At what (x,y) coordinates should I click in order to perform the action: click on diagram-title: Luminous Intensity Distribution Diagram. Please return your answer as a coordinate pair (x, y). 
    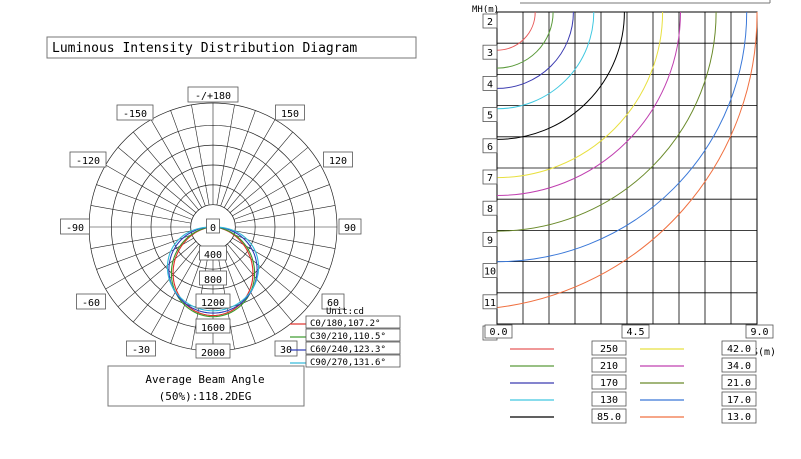
    Looking at the image, I should click on (204, 48).